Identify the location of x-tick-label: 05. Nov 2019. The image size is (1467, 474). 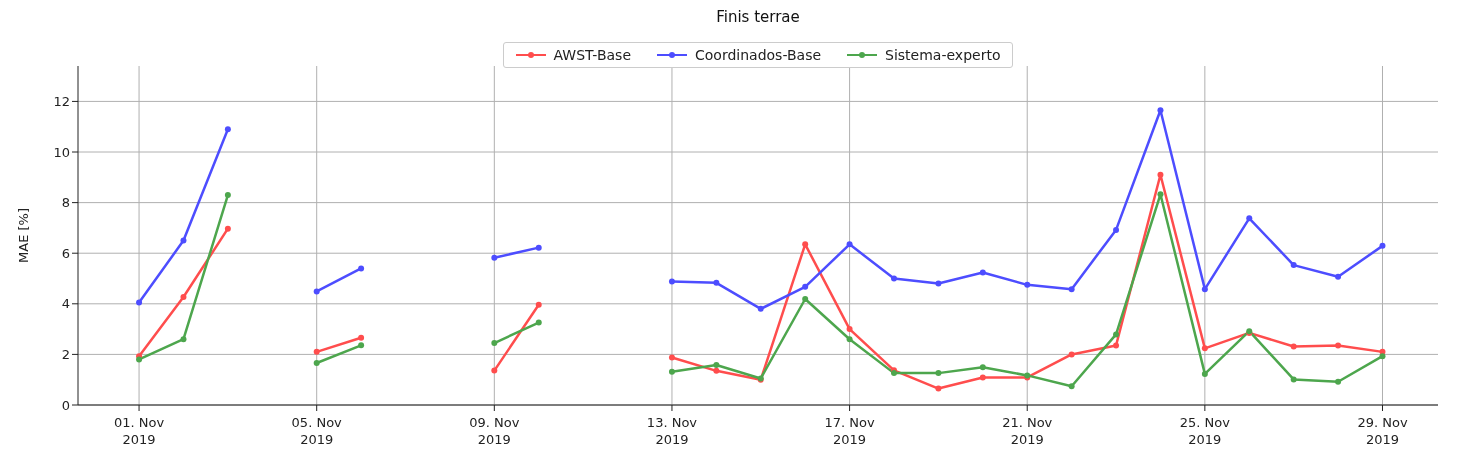
(317, 431).